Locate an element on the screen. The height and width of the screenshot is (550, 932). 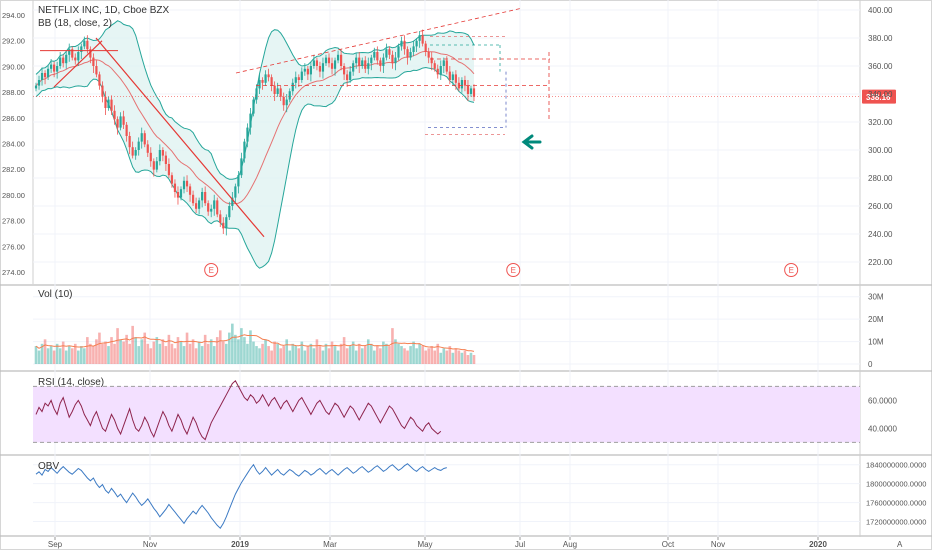
price-axis-tick-label: 240.00 is located at coordinates (880, 234).